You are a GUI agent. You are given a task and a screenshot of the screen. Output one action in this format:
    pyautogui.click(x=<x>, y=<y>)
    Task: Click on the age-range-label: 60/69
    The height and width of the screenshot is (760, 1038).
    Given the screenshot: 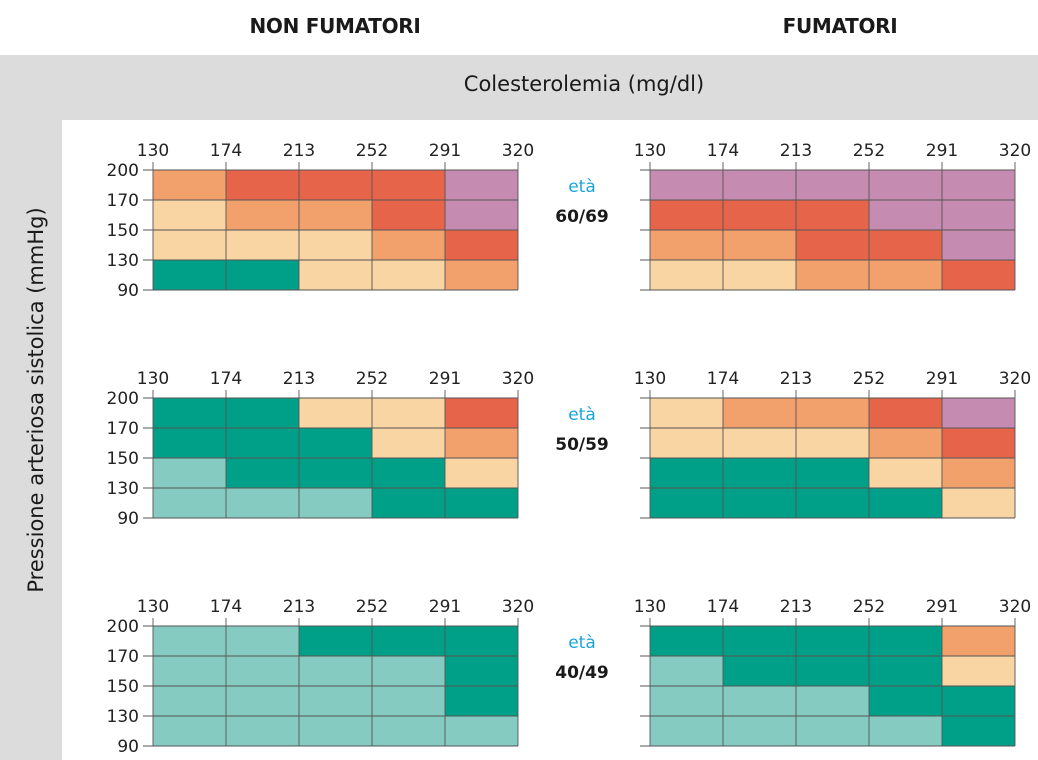 What is the action you would take?
    pyautogui.click(x=582, y=217)
    